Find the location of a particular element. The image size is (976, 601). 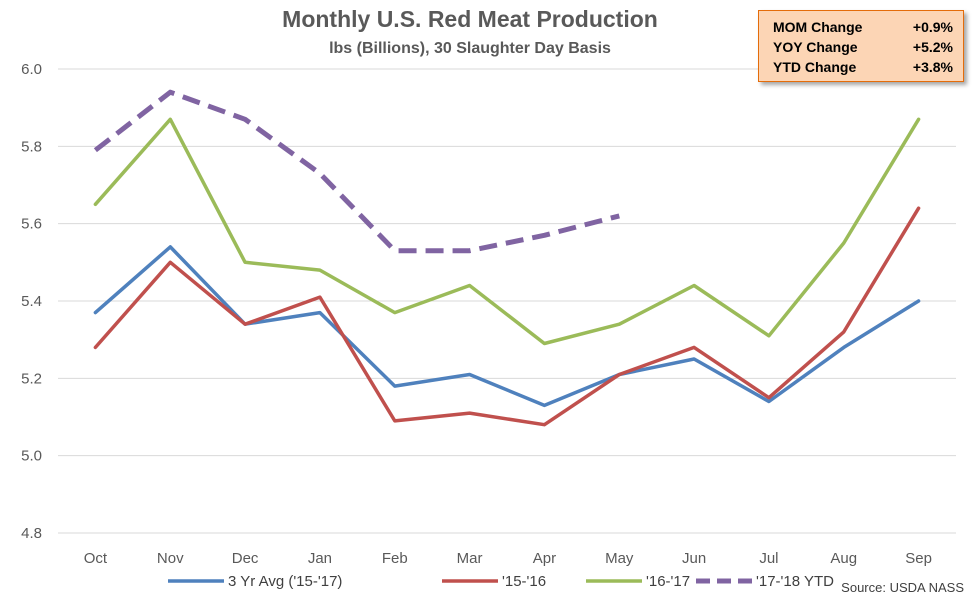

stat-label: YTD Change is located at coordinates (815, 67).